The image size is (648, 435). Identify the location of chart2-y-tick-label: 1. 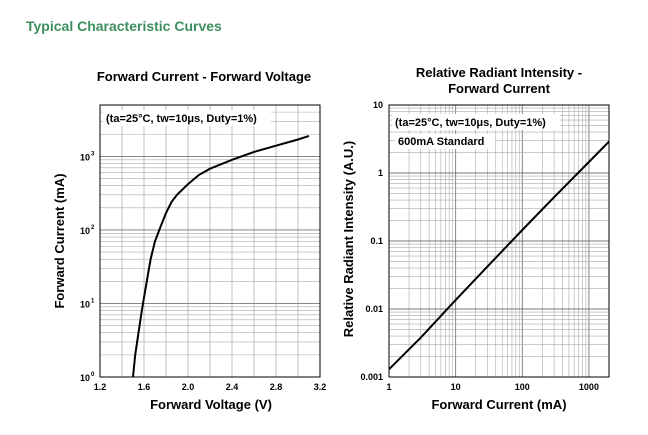
(380, 173).